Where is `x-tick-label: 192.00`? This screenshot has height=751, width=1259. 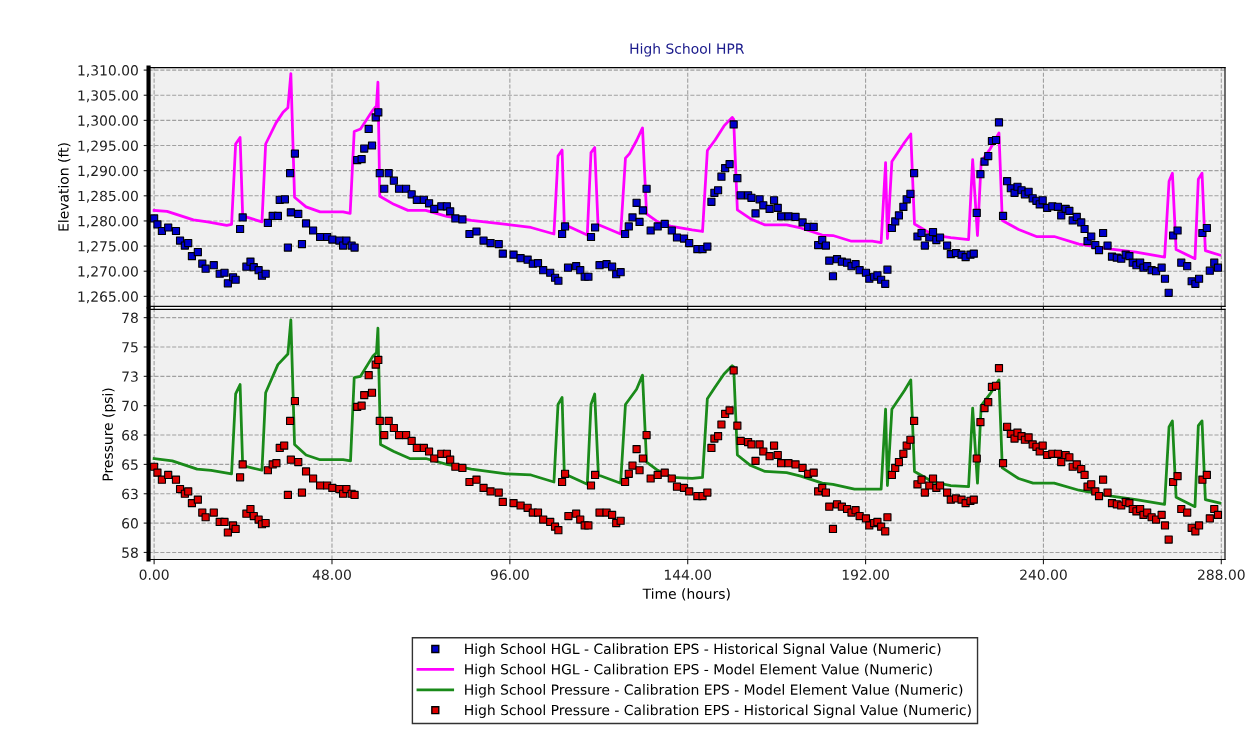 x-tick-label: 192.00 is located at coordinates (865, 574).